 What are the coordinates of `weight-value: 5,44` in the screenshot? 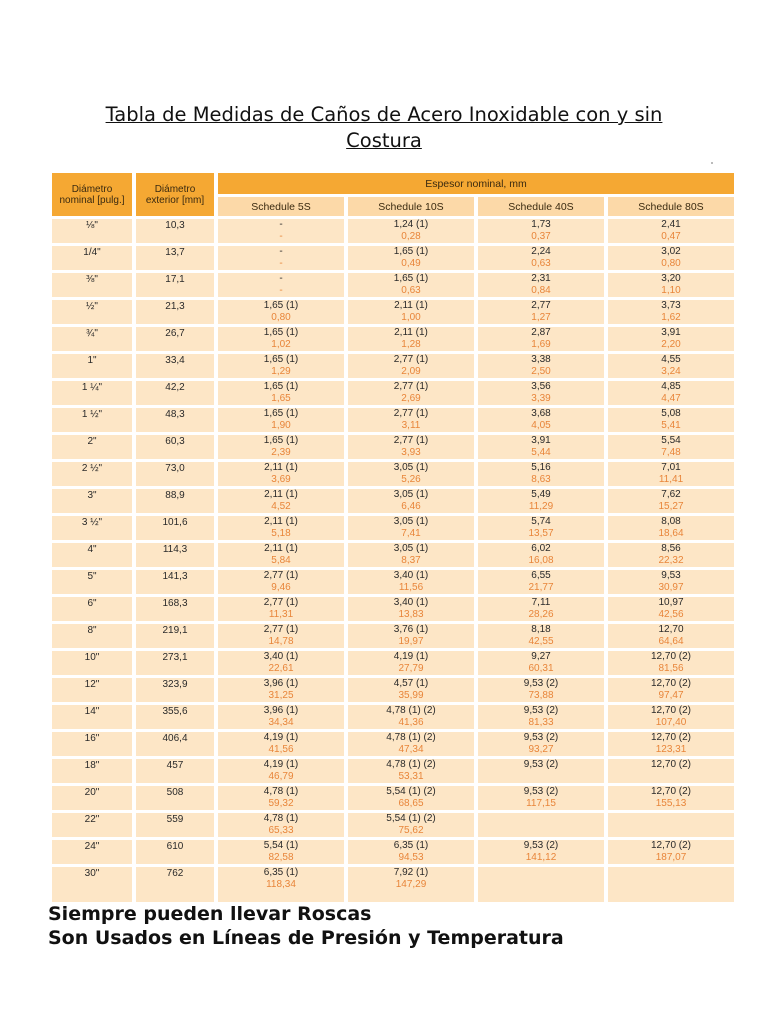 It's located at (541, 452).